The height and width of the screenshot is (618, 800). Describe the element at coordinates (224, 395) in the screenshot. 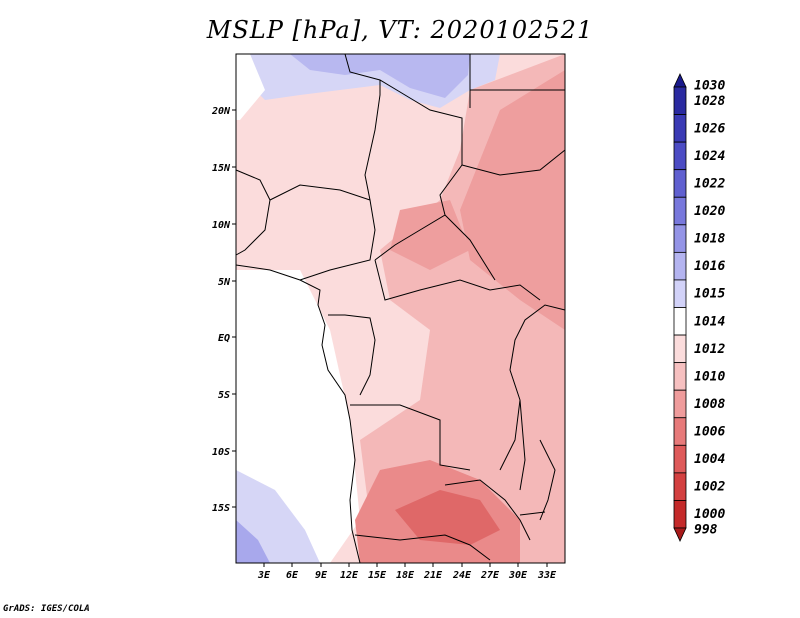

I see `lat-label: 5S` at that location.